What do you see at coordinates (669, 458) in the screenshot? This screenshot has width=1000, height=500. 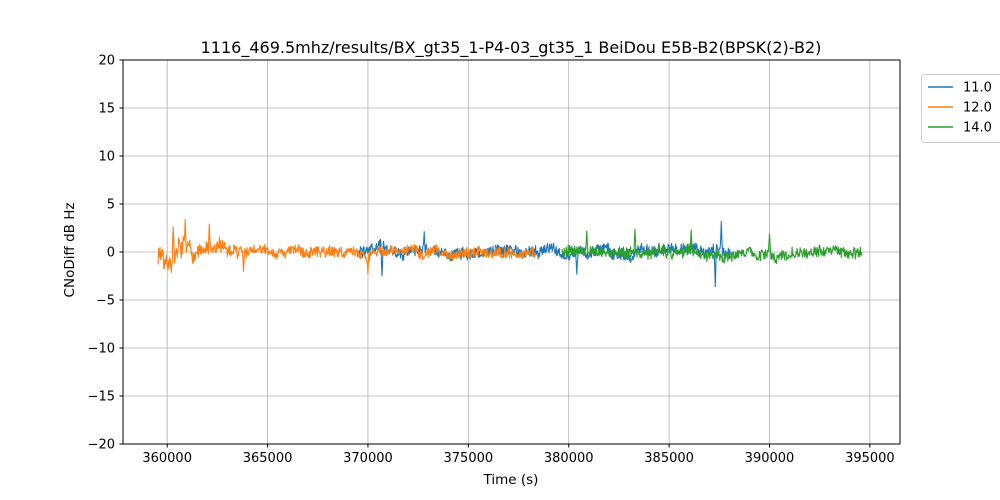 I see `x-tick-label: 385000` at bounding box center [669, 458].